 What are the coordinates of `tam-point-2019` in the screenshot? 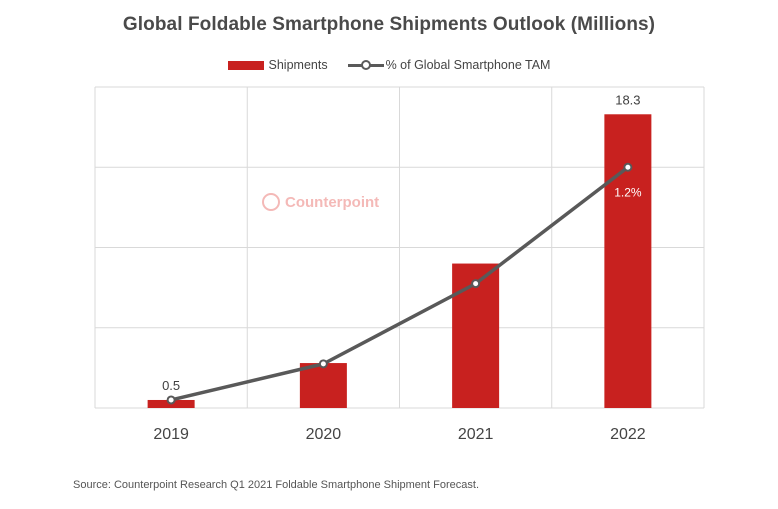 It's located at (171, 400).